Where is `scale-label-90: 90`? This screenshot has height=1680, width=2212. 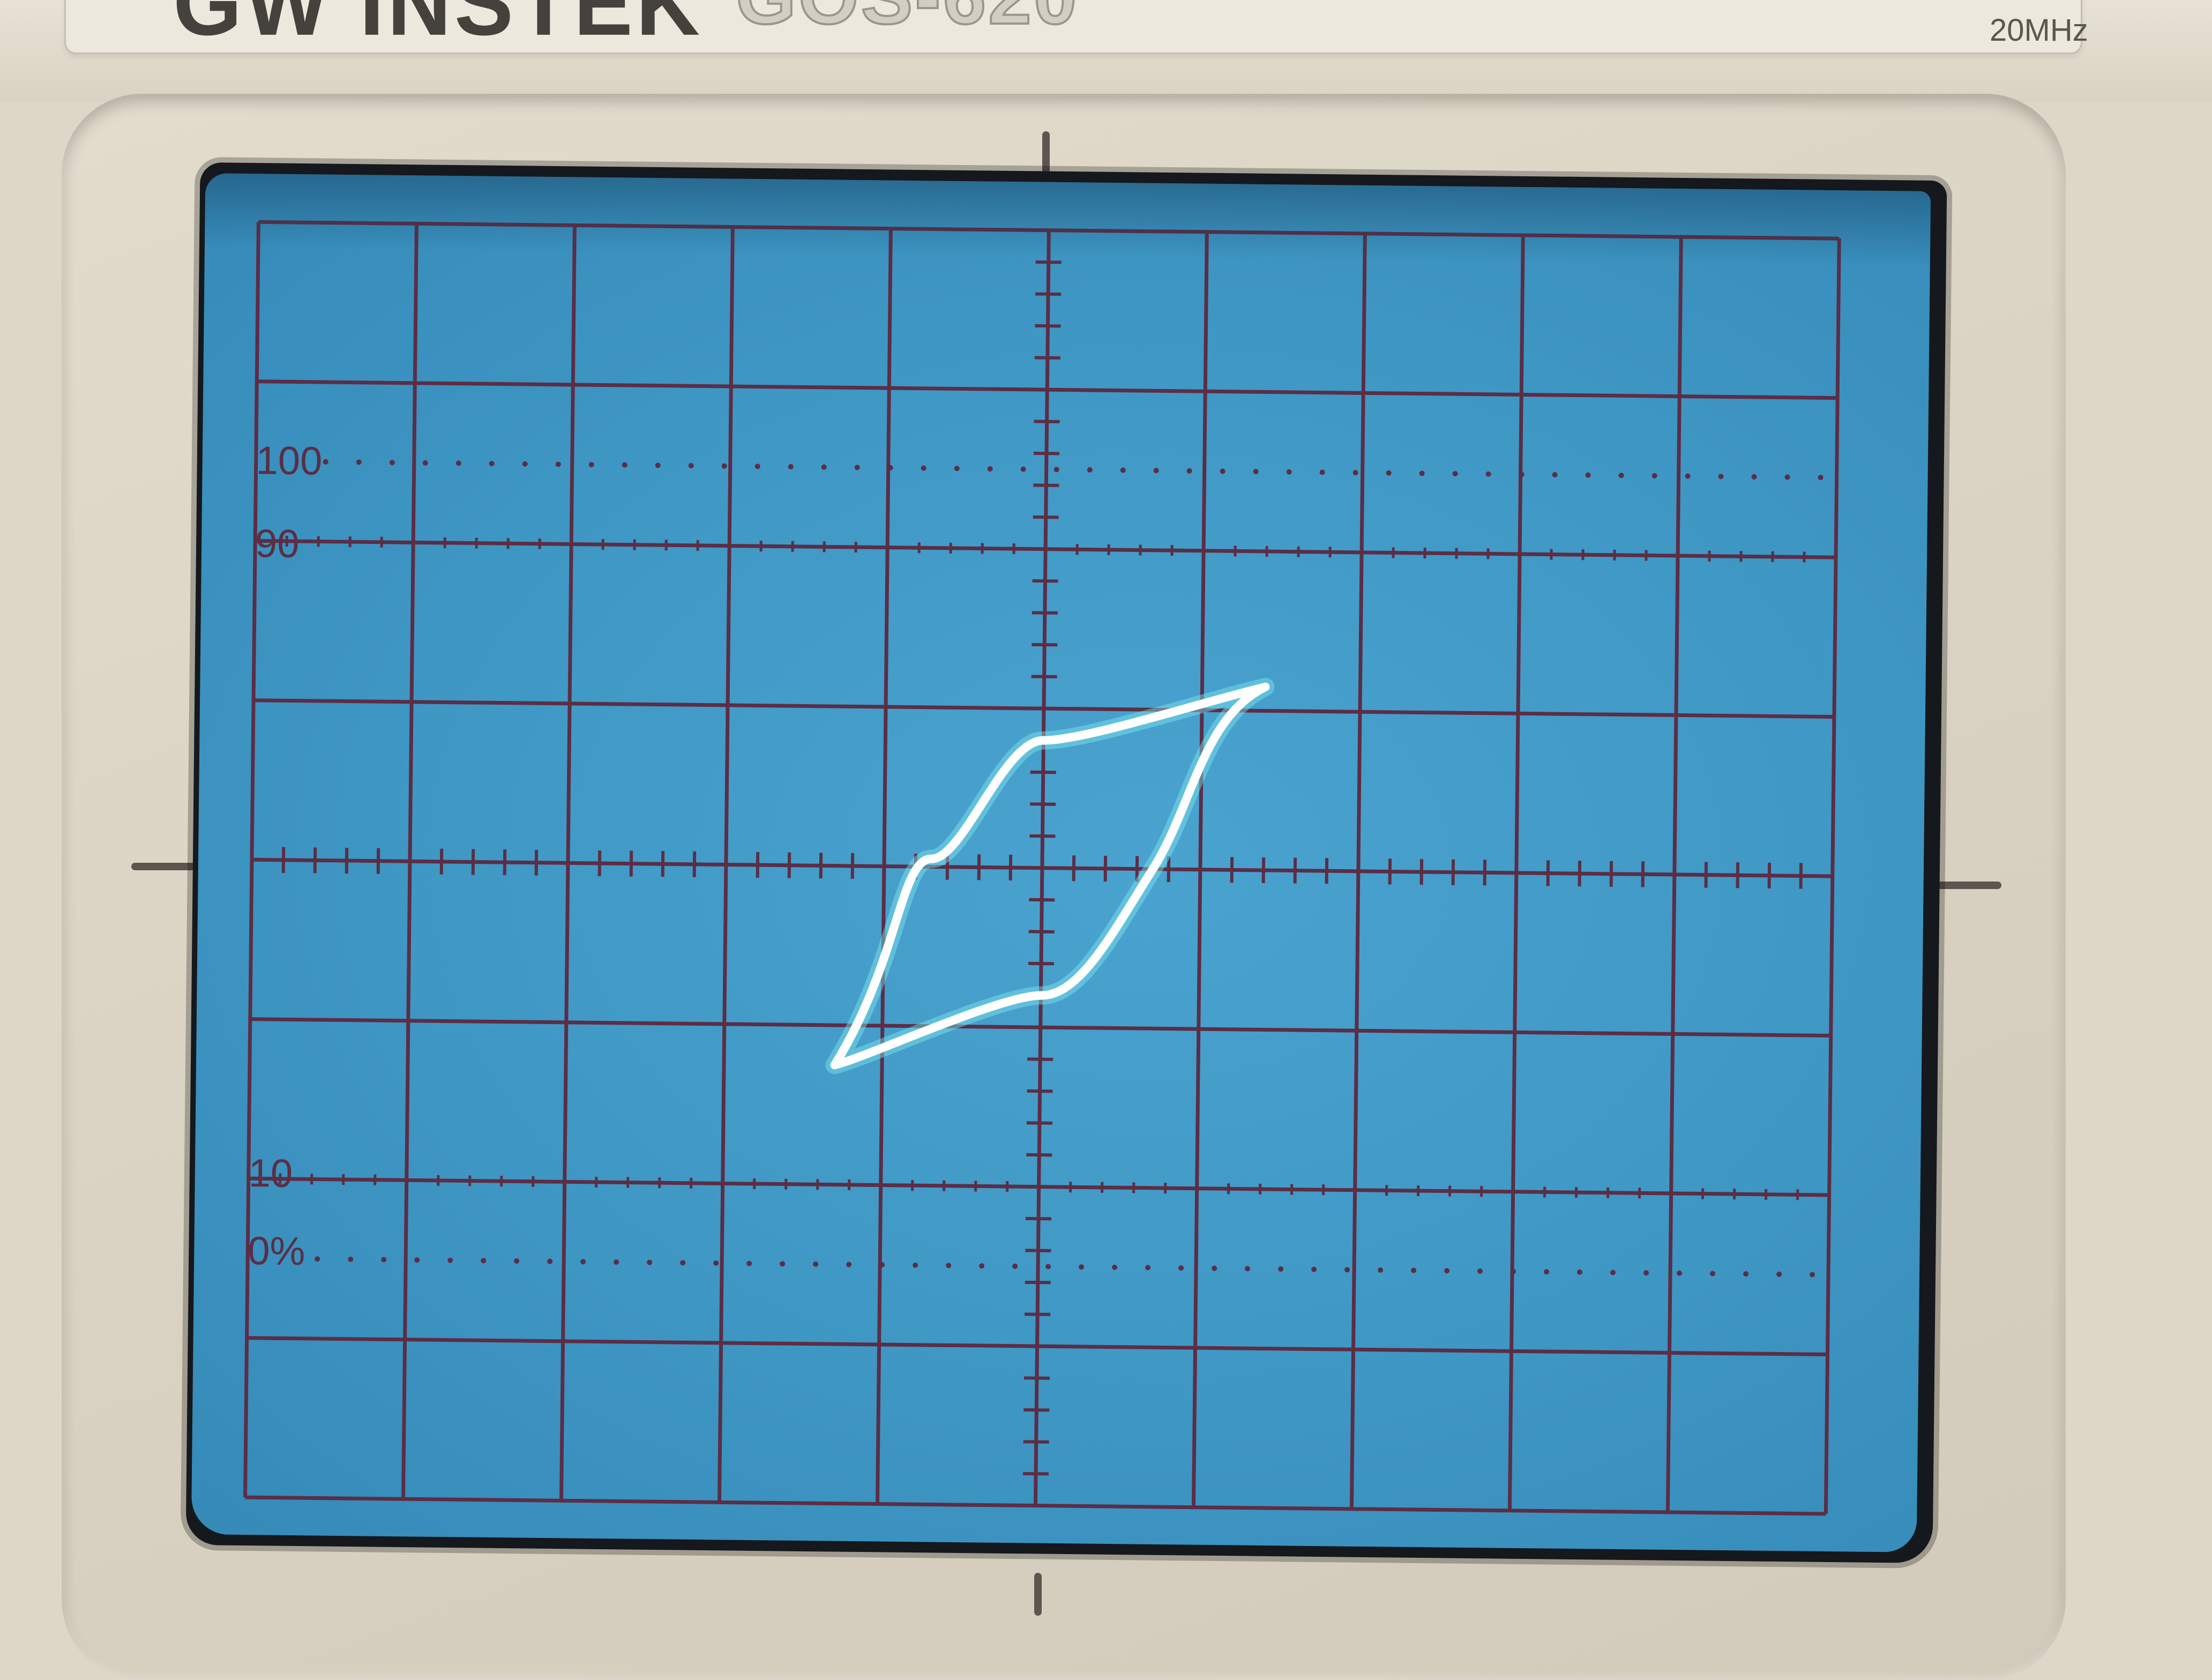 scale-label-90: 90 is located at coordinates (277, 543).